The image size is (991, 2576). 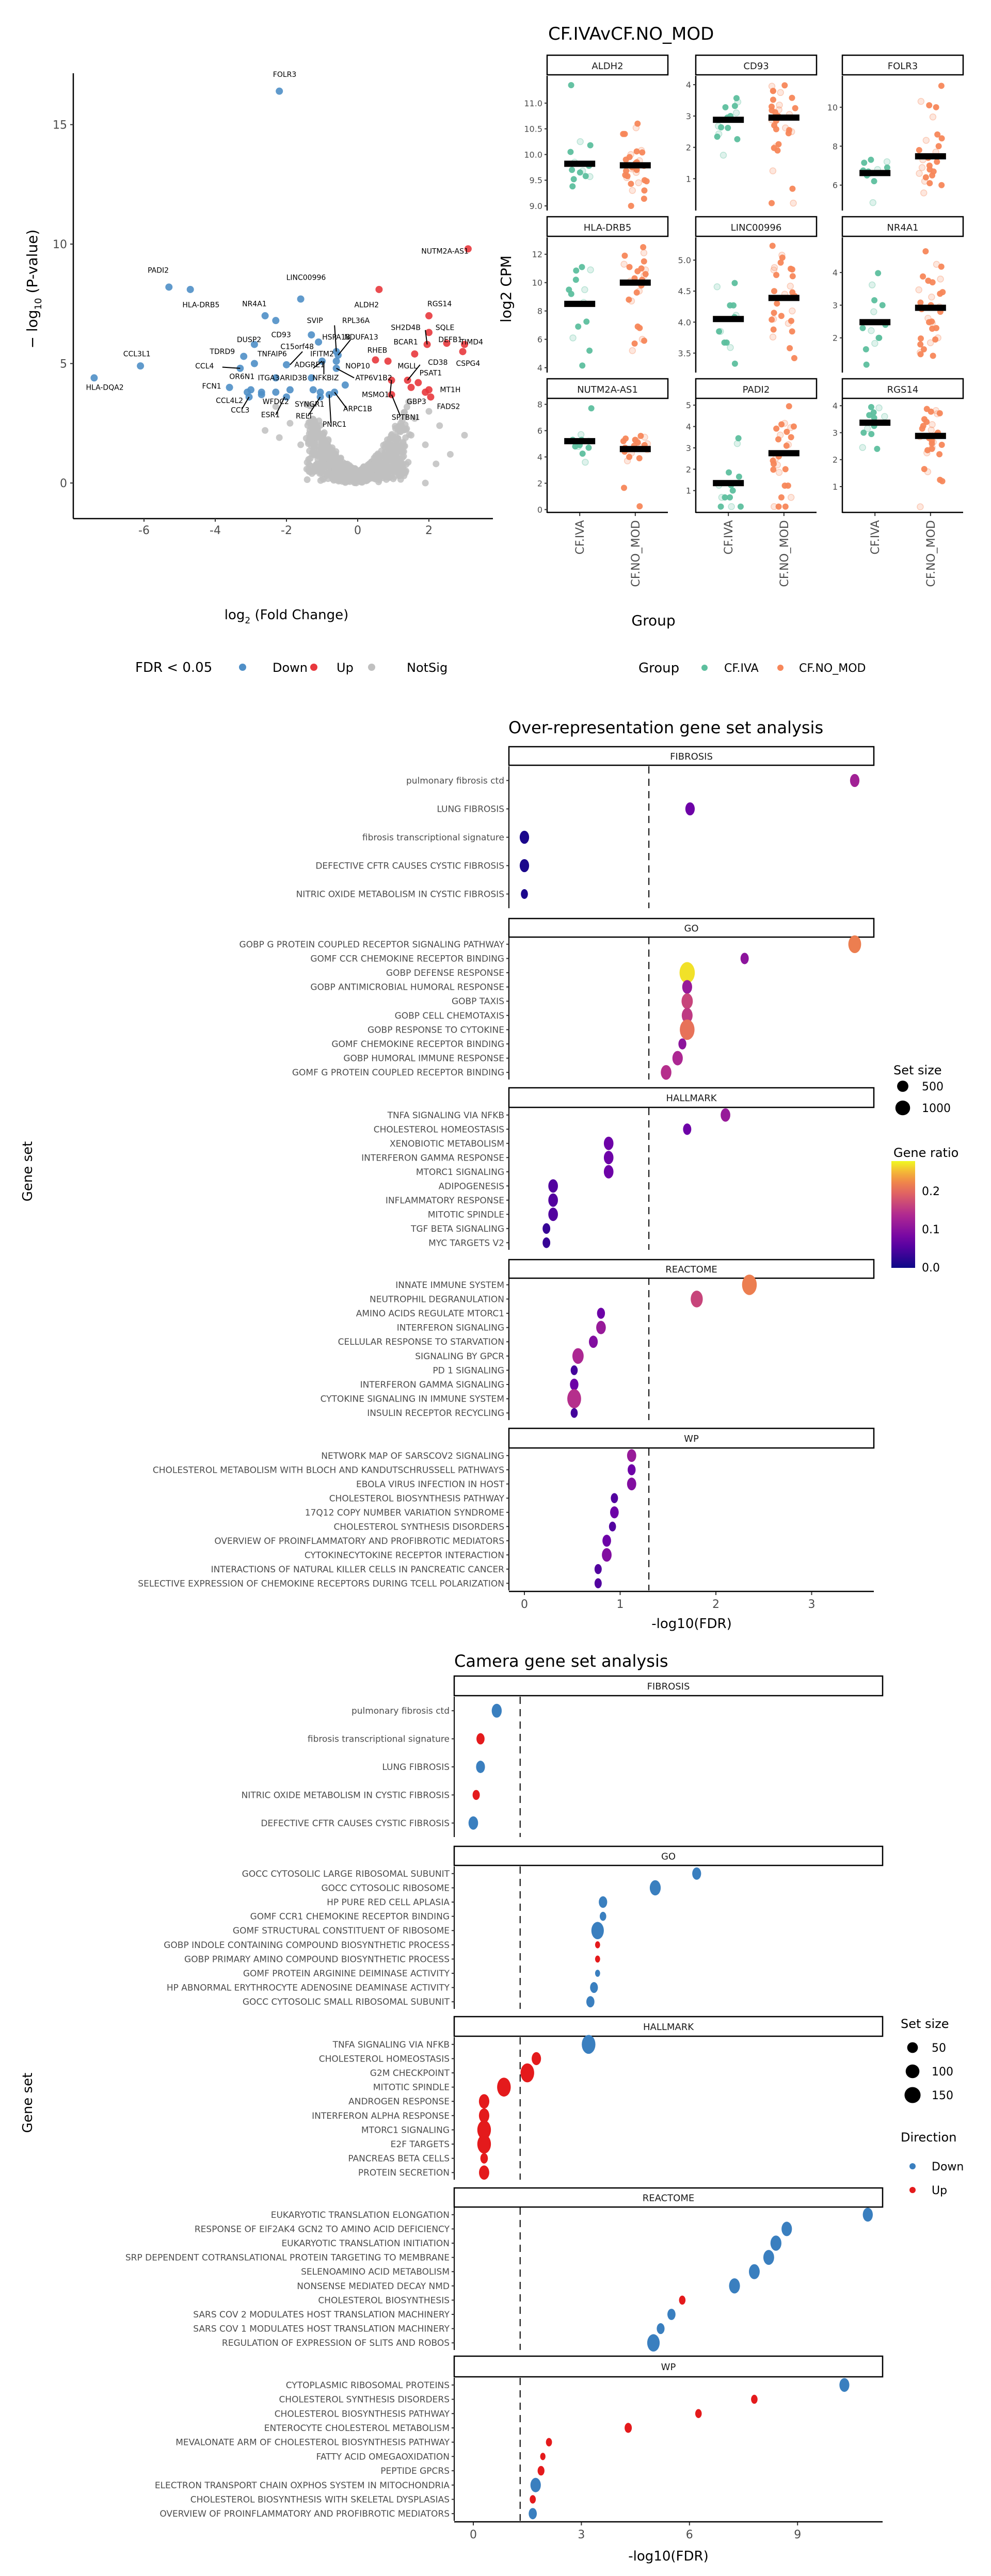 I want to click on legend-key-notsig, so click(x=371, y=668).